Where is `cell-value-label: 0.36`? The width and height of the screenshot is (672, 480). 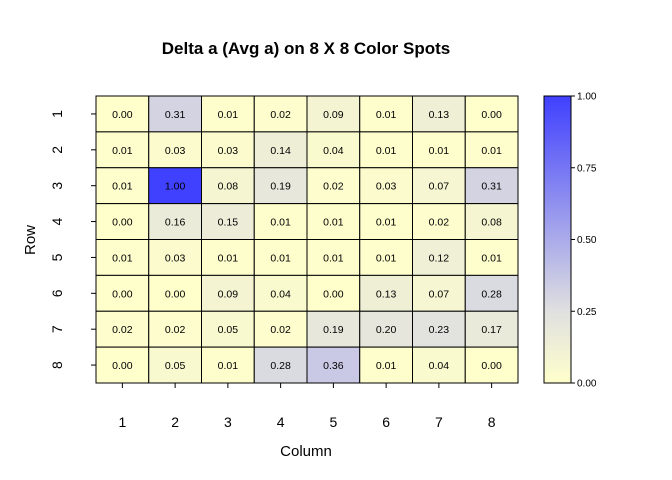
cell-value-label: 0.36 is located at coordinates (333, 366).